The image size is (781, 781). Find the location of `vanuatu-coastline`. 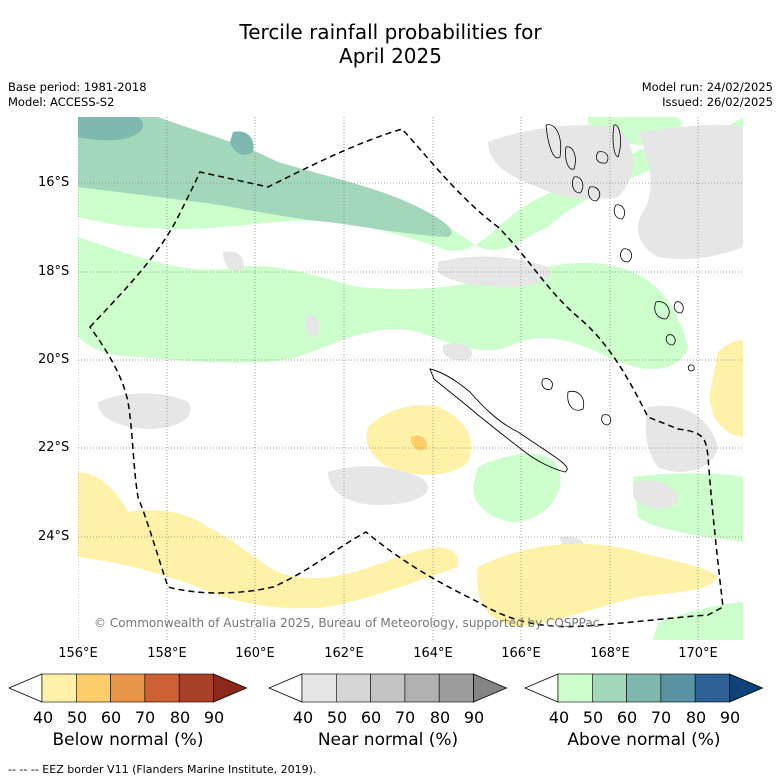

vanuatu-coastline is located at coordinates (620, 248).